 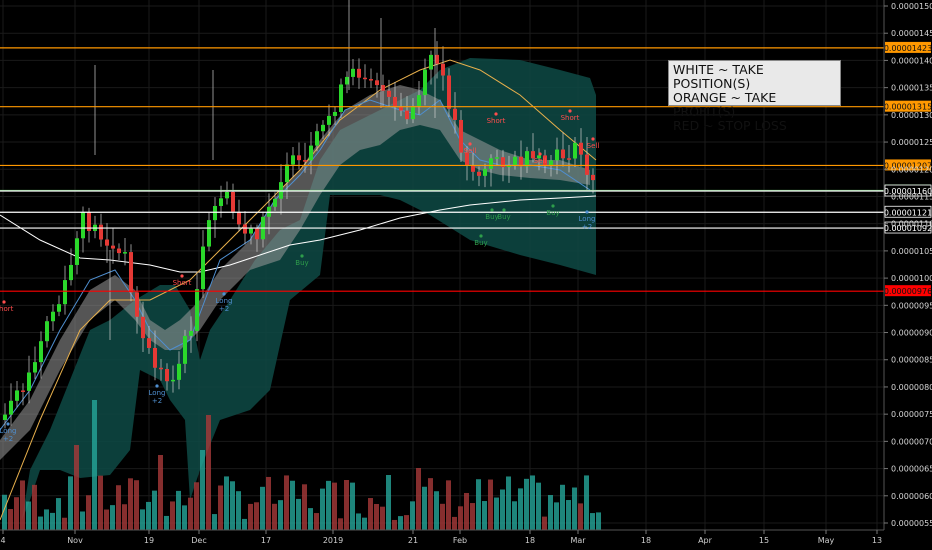 I want to click on annotation-line-white: WHITE ~ TAKE POSITION(S), so click(x=718, y=76).